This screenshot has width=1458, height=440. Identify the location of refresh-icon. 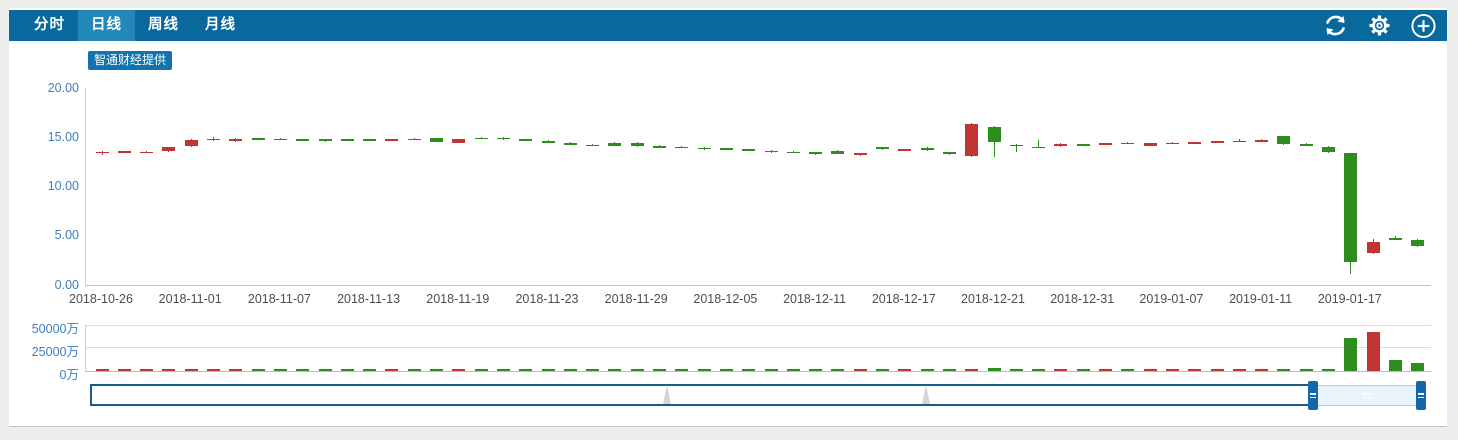
(1335, 25).